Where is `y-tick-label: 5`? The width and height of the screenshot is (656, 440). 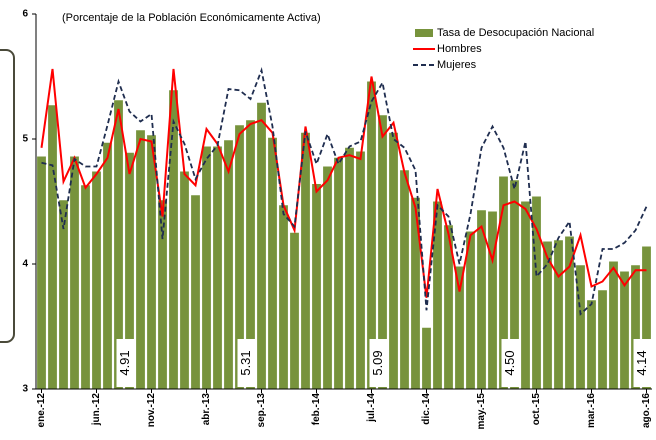 y-tick-label: 5 is located at coordinates (25, 139).